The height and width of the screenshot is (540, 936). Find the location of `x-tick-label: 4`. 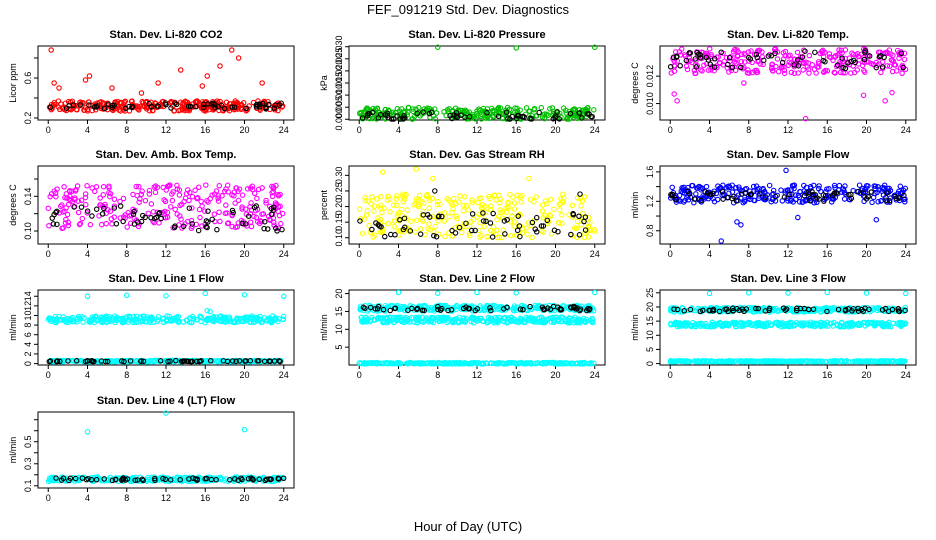

x-tick-label: 4 is located at coordinates (709, 130).